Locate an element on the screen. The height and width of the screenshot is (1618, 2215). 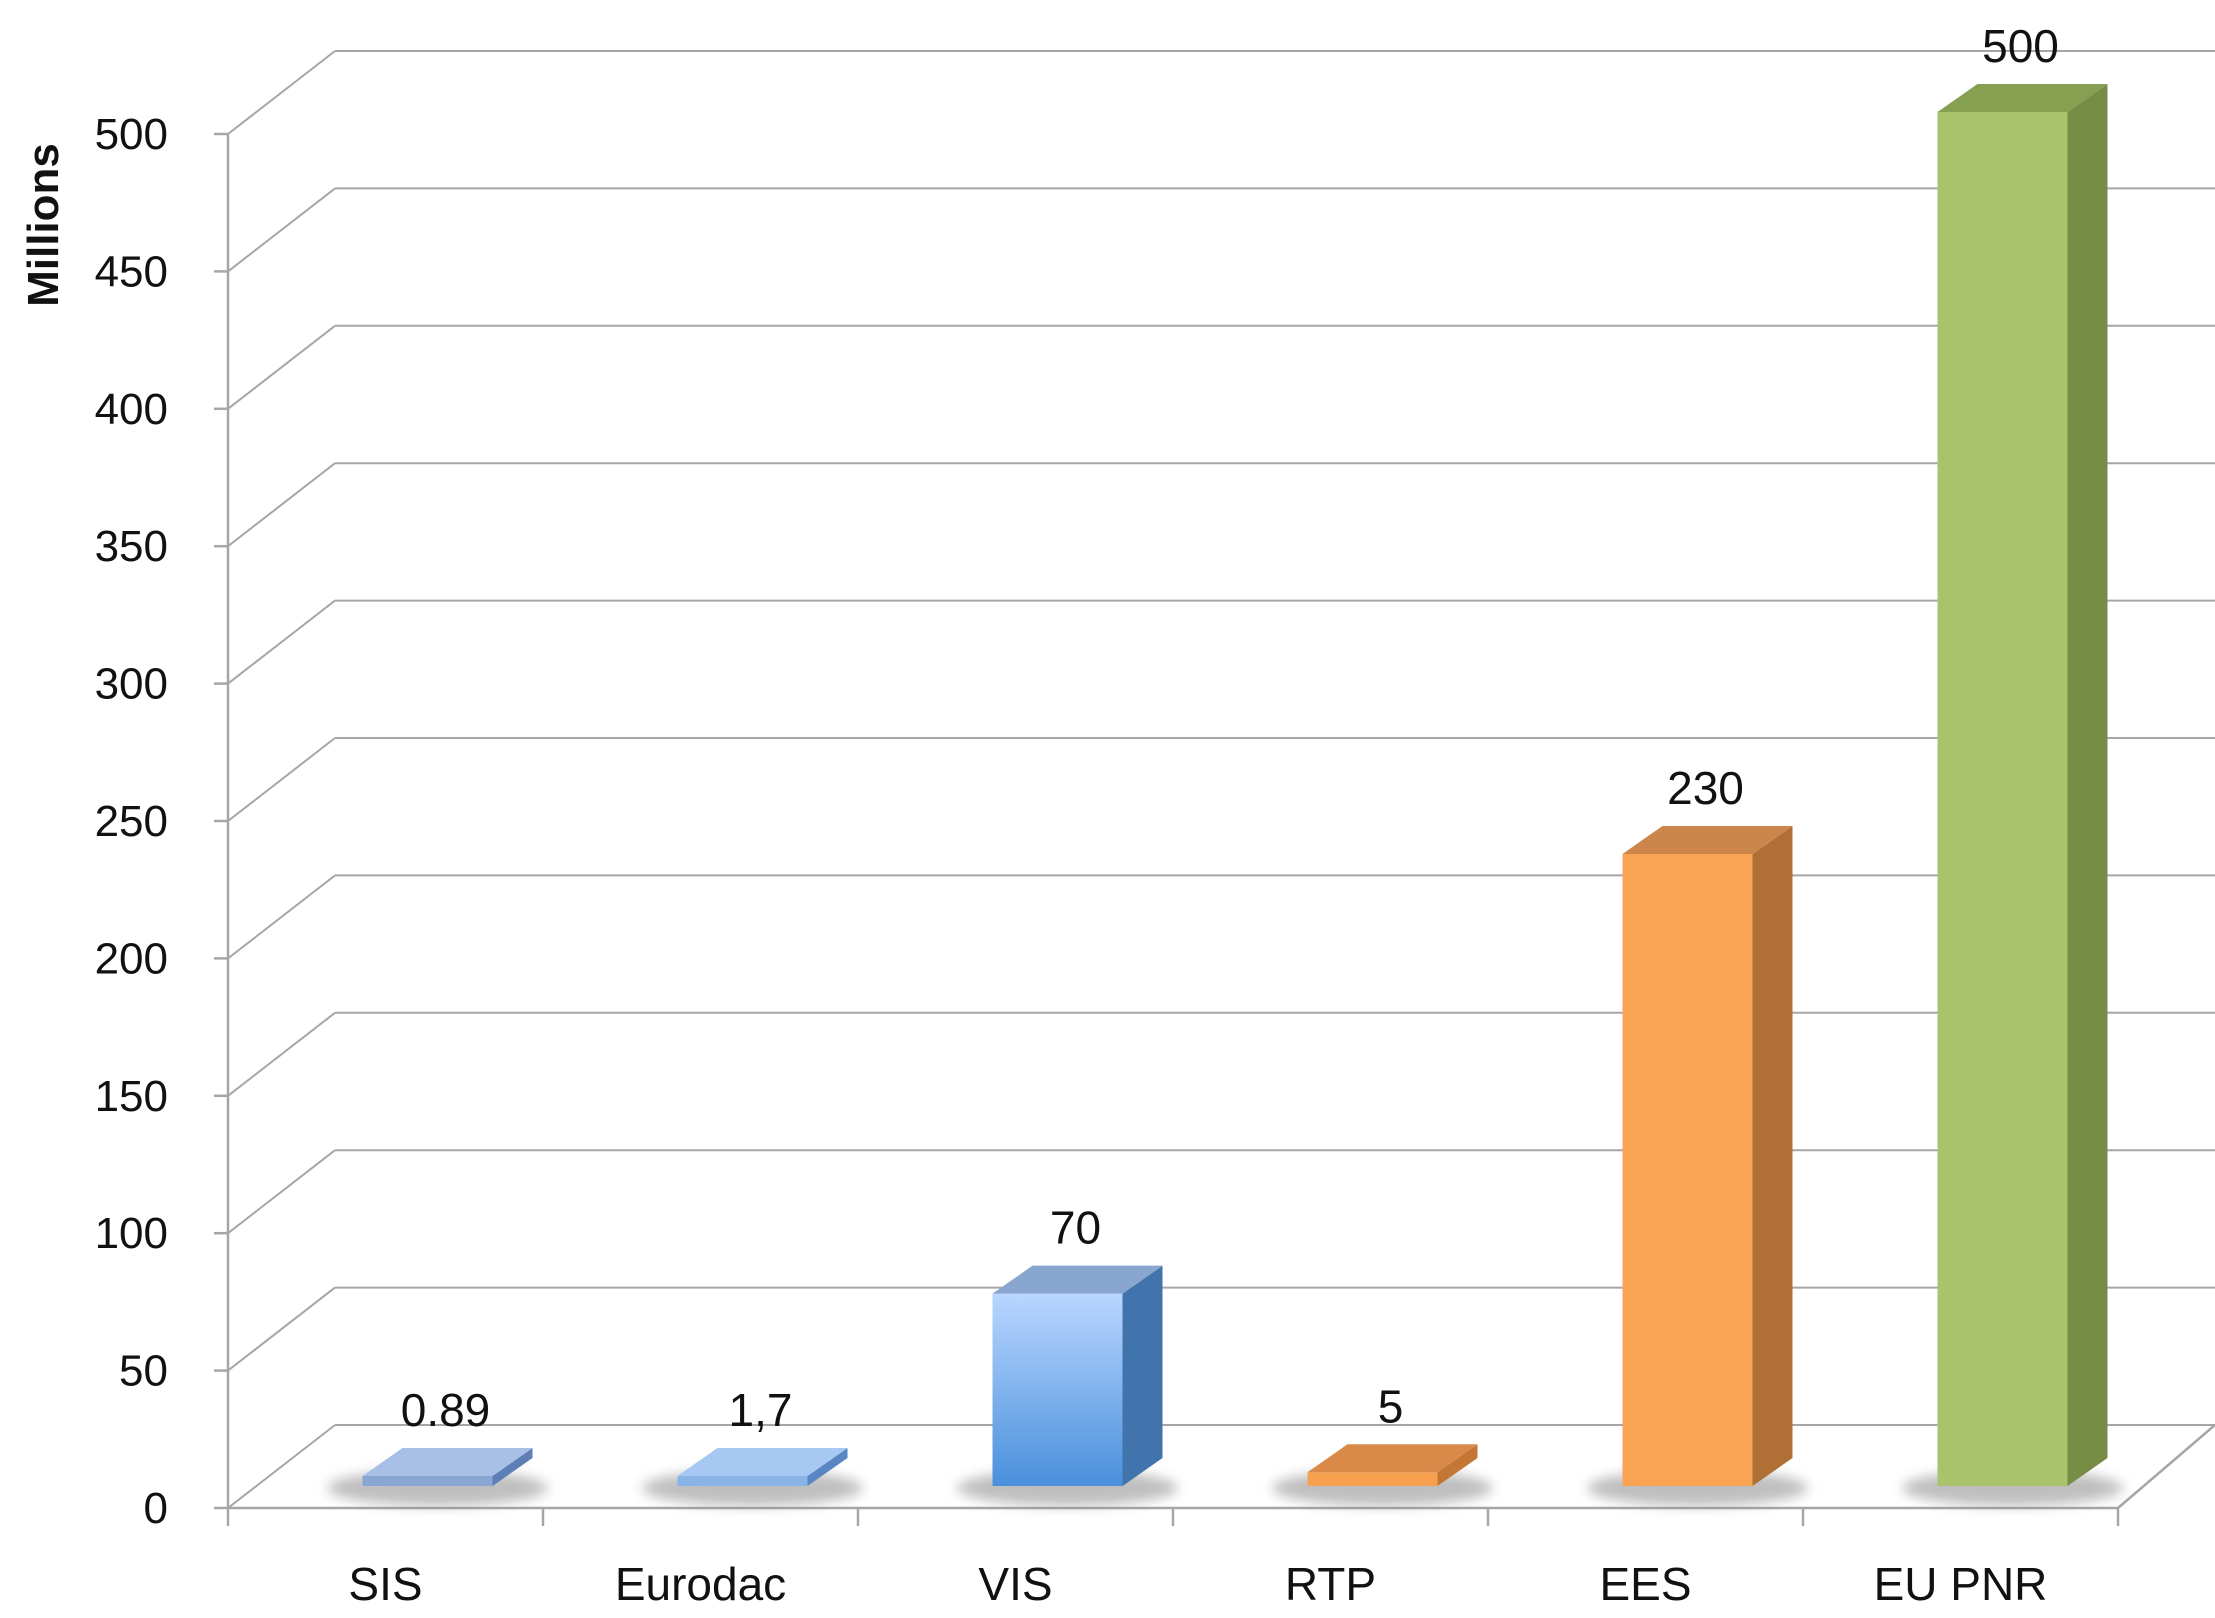
x-tick-label: EES is located at coordinates (1645, 1584).